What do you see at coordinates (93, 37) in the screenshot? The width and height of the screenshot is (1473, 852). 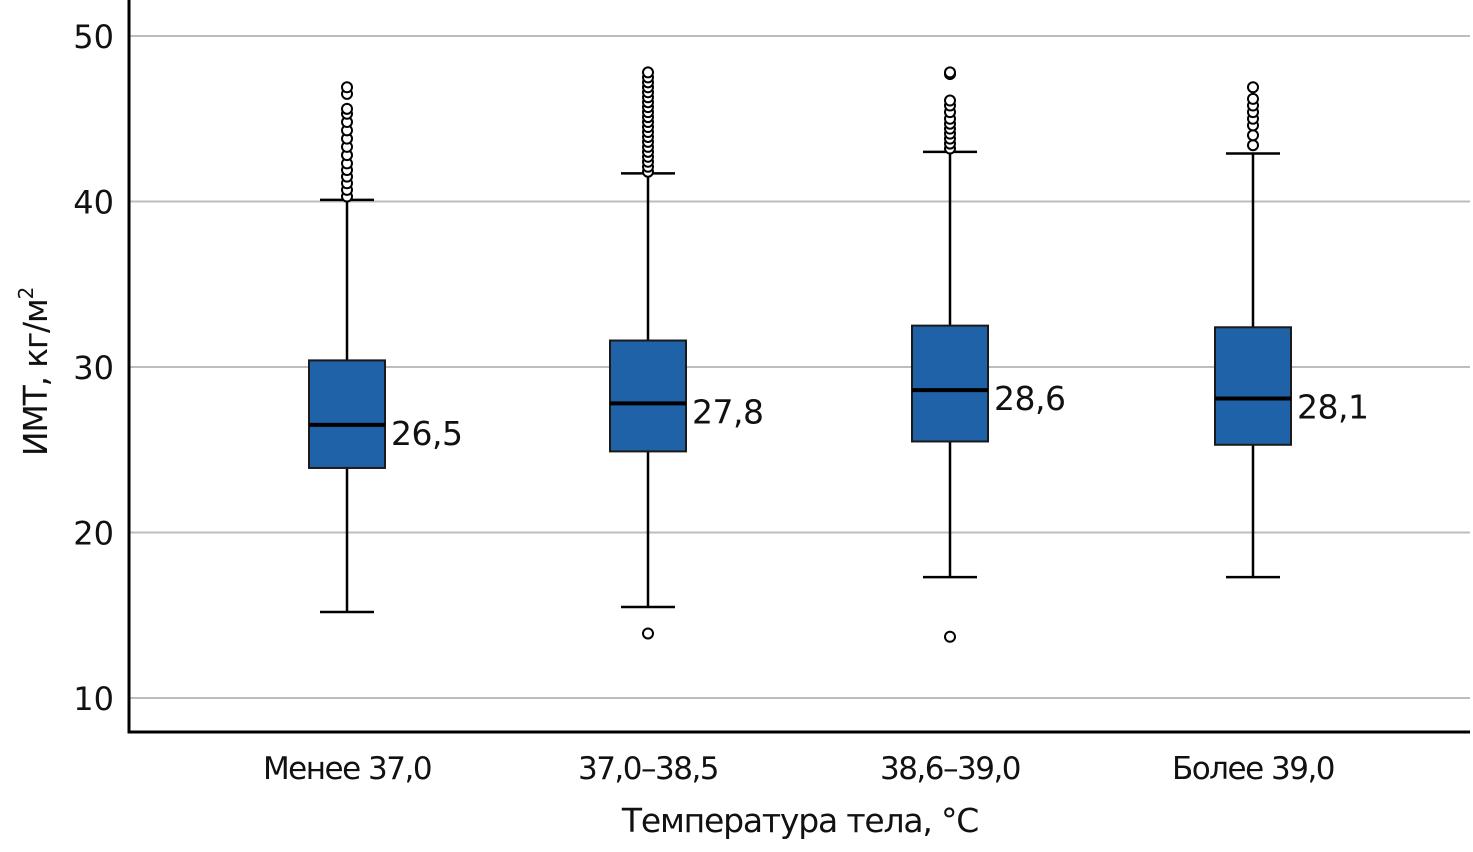 I see `y-tick-label: 50` at bounding box center [93, 37].